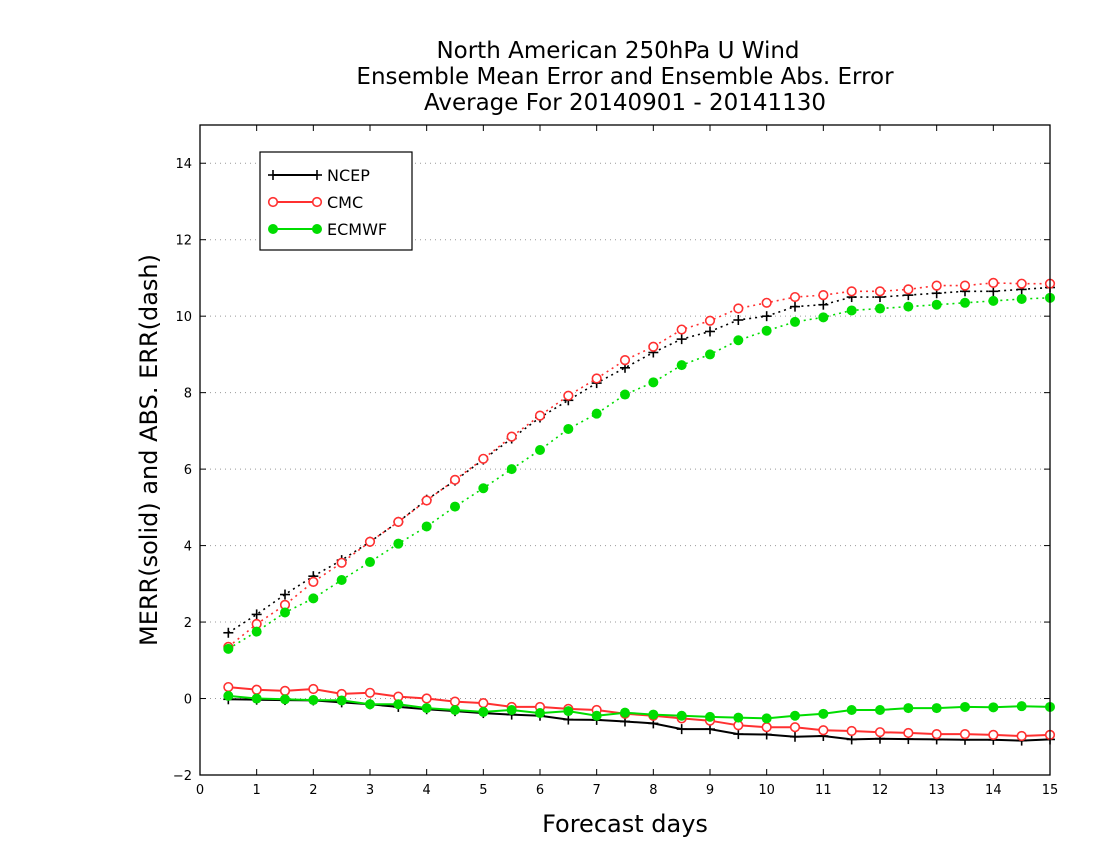 This screenshot has height=850, width=1100. I want to click on x-tick-label: 3, so click(370, 790).